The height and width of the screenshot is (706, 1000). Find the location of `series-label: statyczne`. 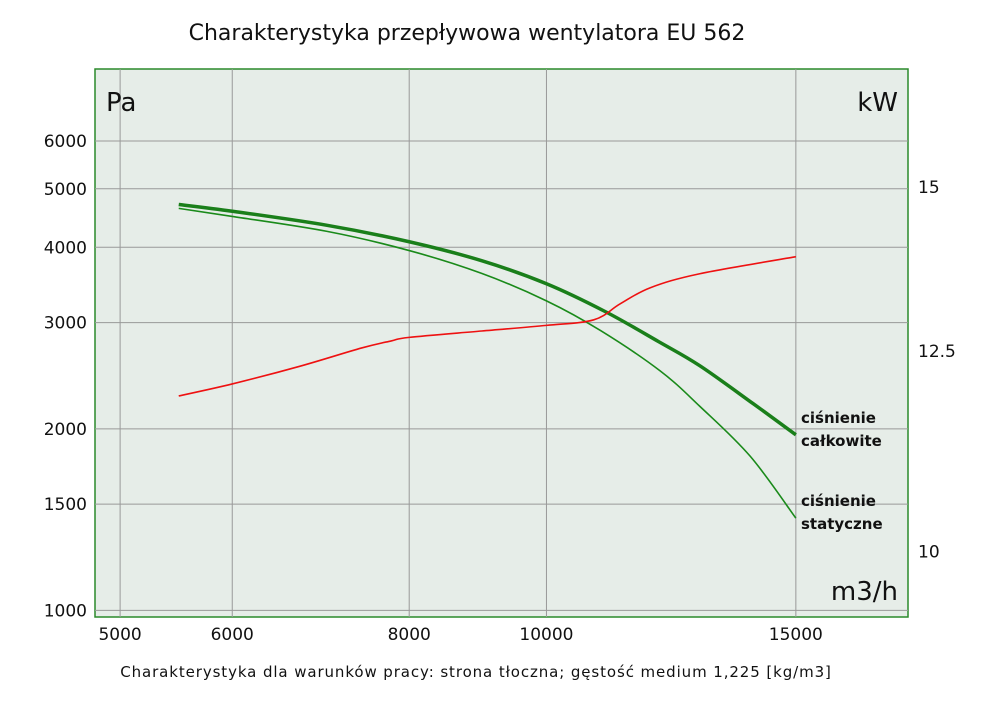

series-label: statyczne is located at coordinates (842, 524).